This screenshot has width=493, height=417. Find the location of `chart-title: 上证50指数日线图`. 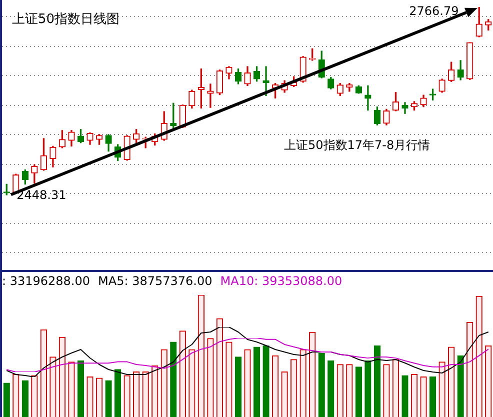

chart-title: 上证50指数日线图 is located at coordinates (66, 19).